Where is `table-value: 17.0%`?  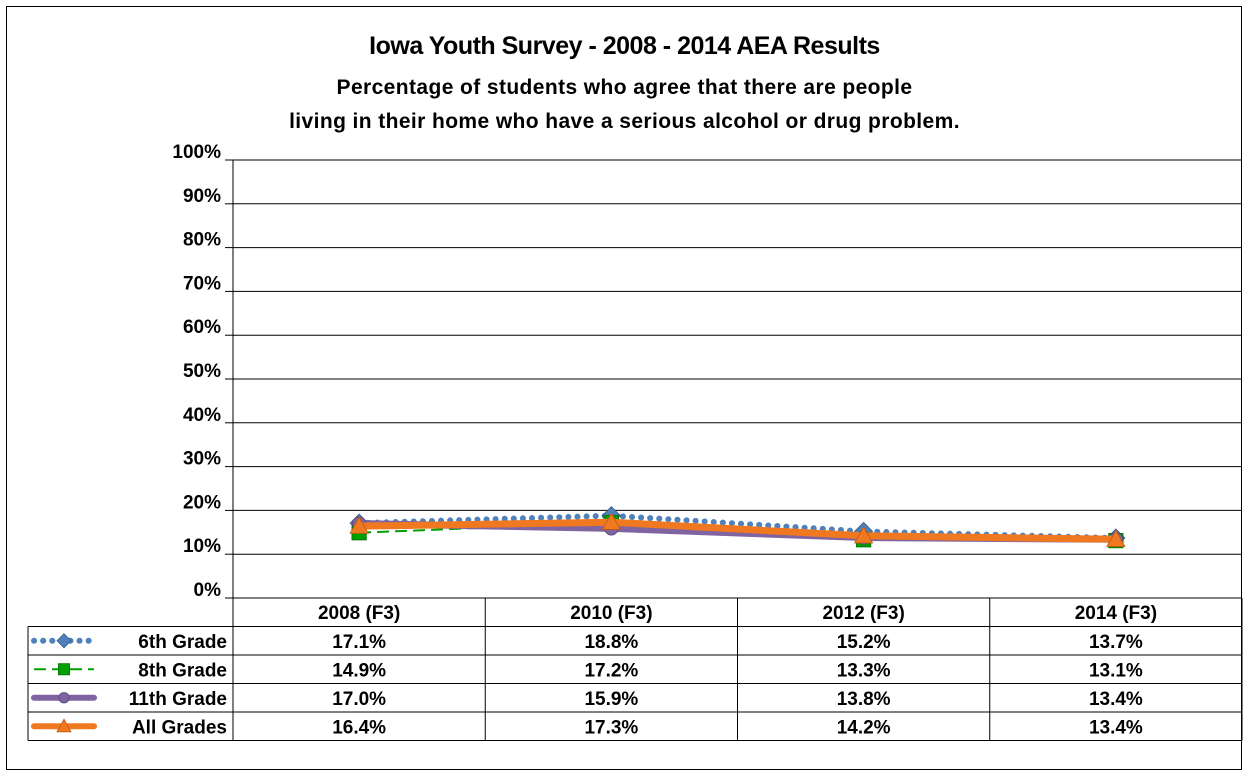 table-value: 17.0% is located at coordinates (359, 699).